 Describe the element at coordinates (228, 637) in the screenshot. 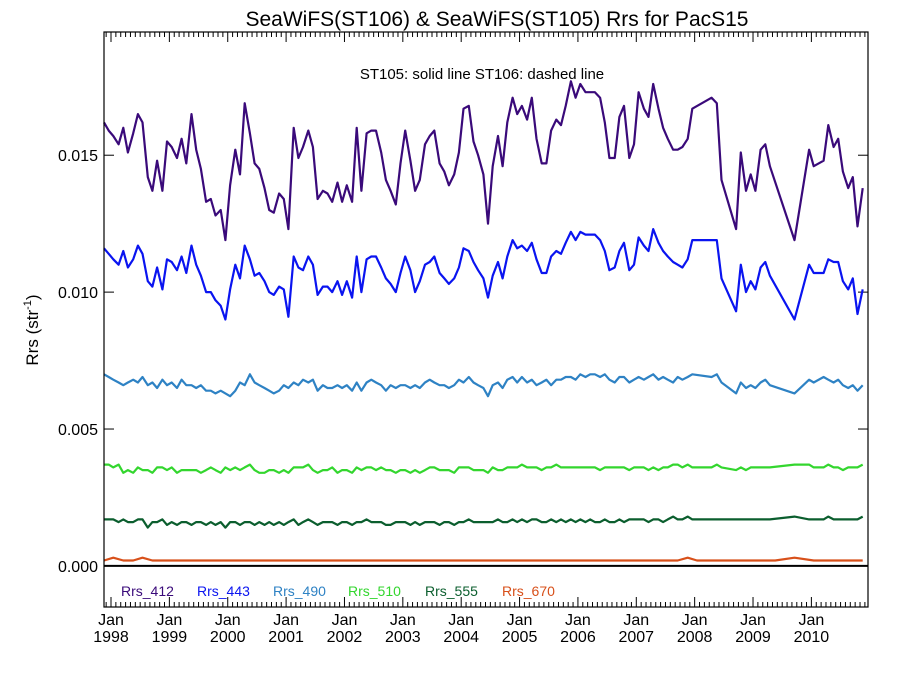

I see `x-tick-year-label: 2000` at that location.